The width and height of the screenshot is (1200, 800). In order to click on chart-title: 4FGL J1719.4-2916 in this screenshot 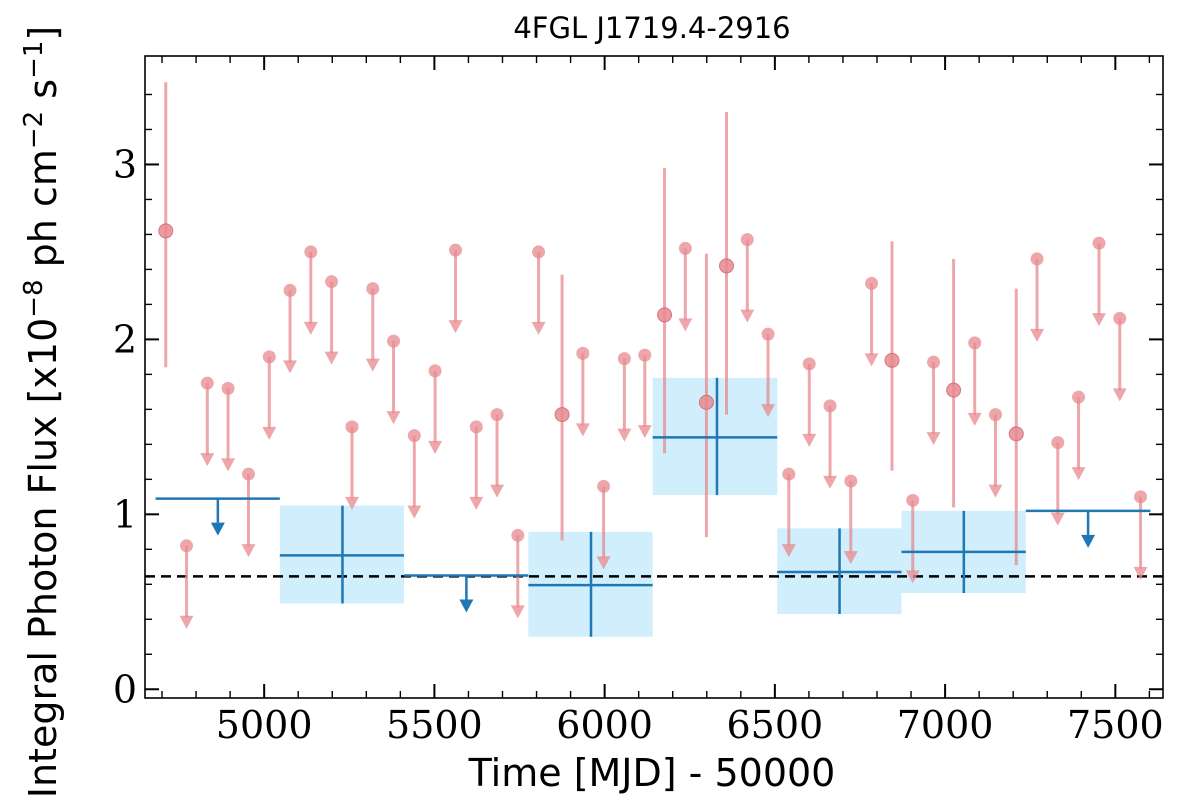, I will do `click(651, 28)`.